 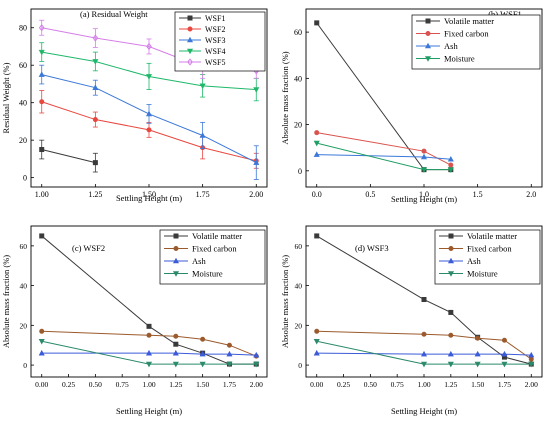 I want to click on x-tick-label: 0.75, so click(x=122, y=384).